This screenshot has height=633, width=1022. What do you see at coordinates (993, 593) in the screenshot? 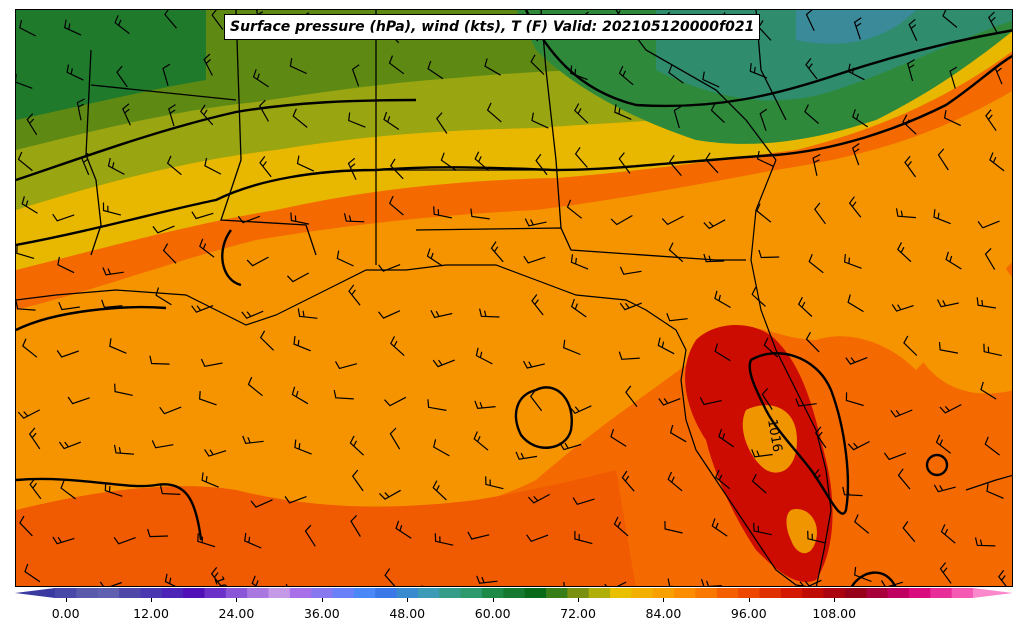
I see `legend-extend-max` at bounding box center [993, 593].